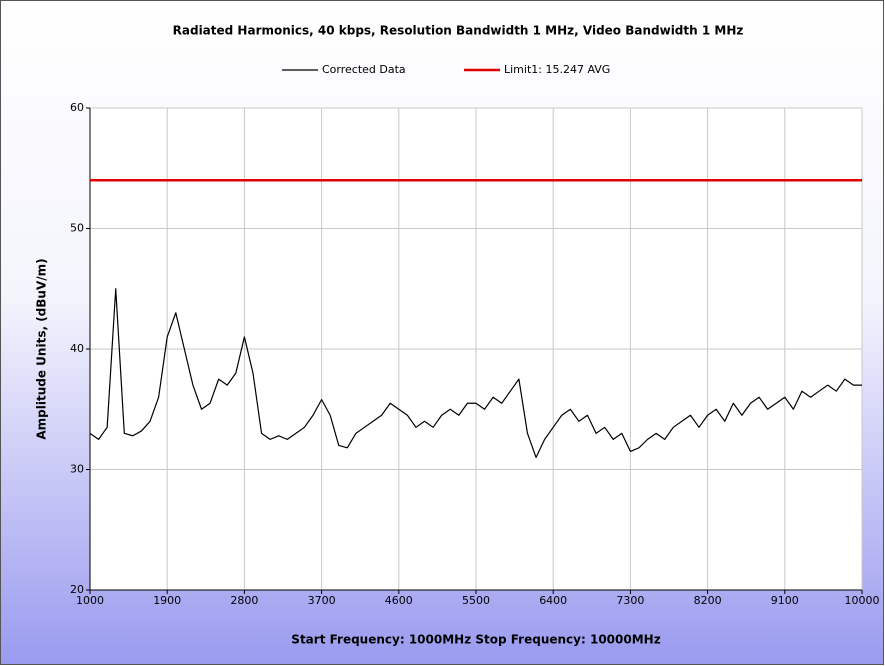  I want to click on legend-label: Limit1: 15.247 AVG, so click(557, 69).